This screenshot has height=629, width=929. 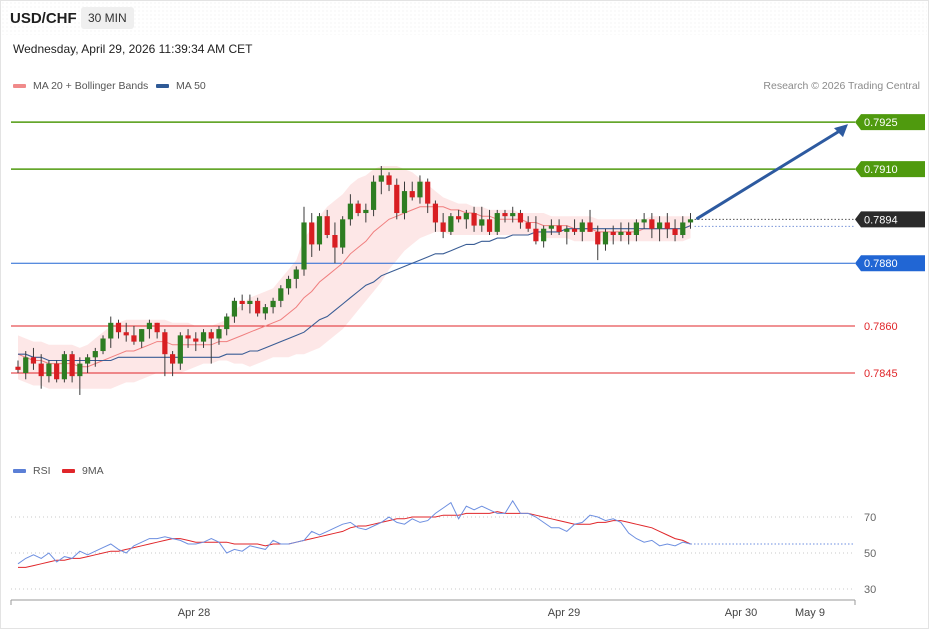 What do you see at coordinates (68, 471) in the screenshot?
I see `legend-rsi-ma-swatch` at bounding box center [68, 471].